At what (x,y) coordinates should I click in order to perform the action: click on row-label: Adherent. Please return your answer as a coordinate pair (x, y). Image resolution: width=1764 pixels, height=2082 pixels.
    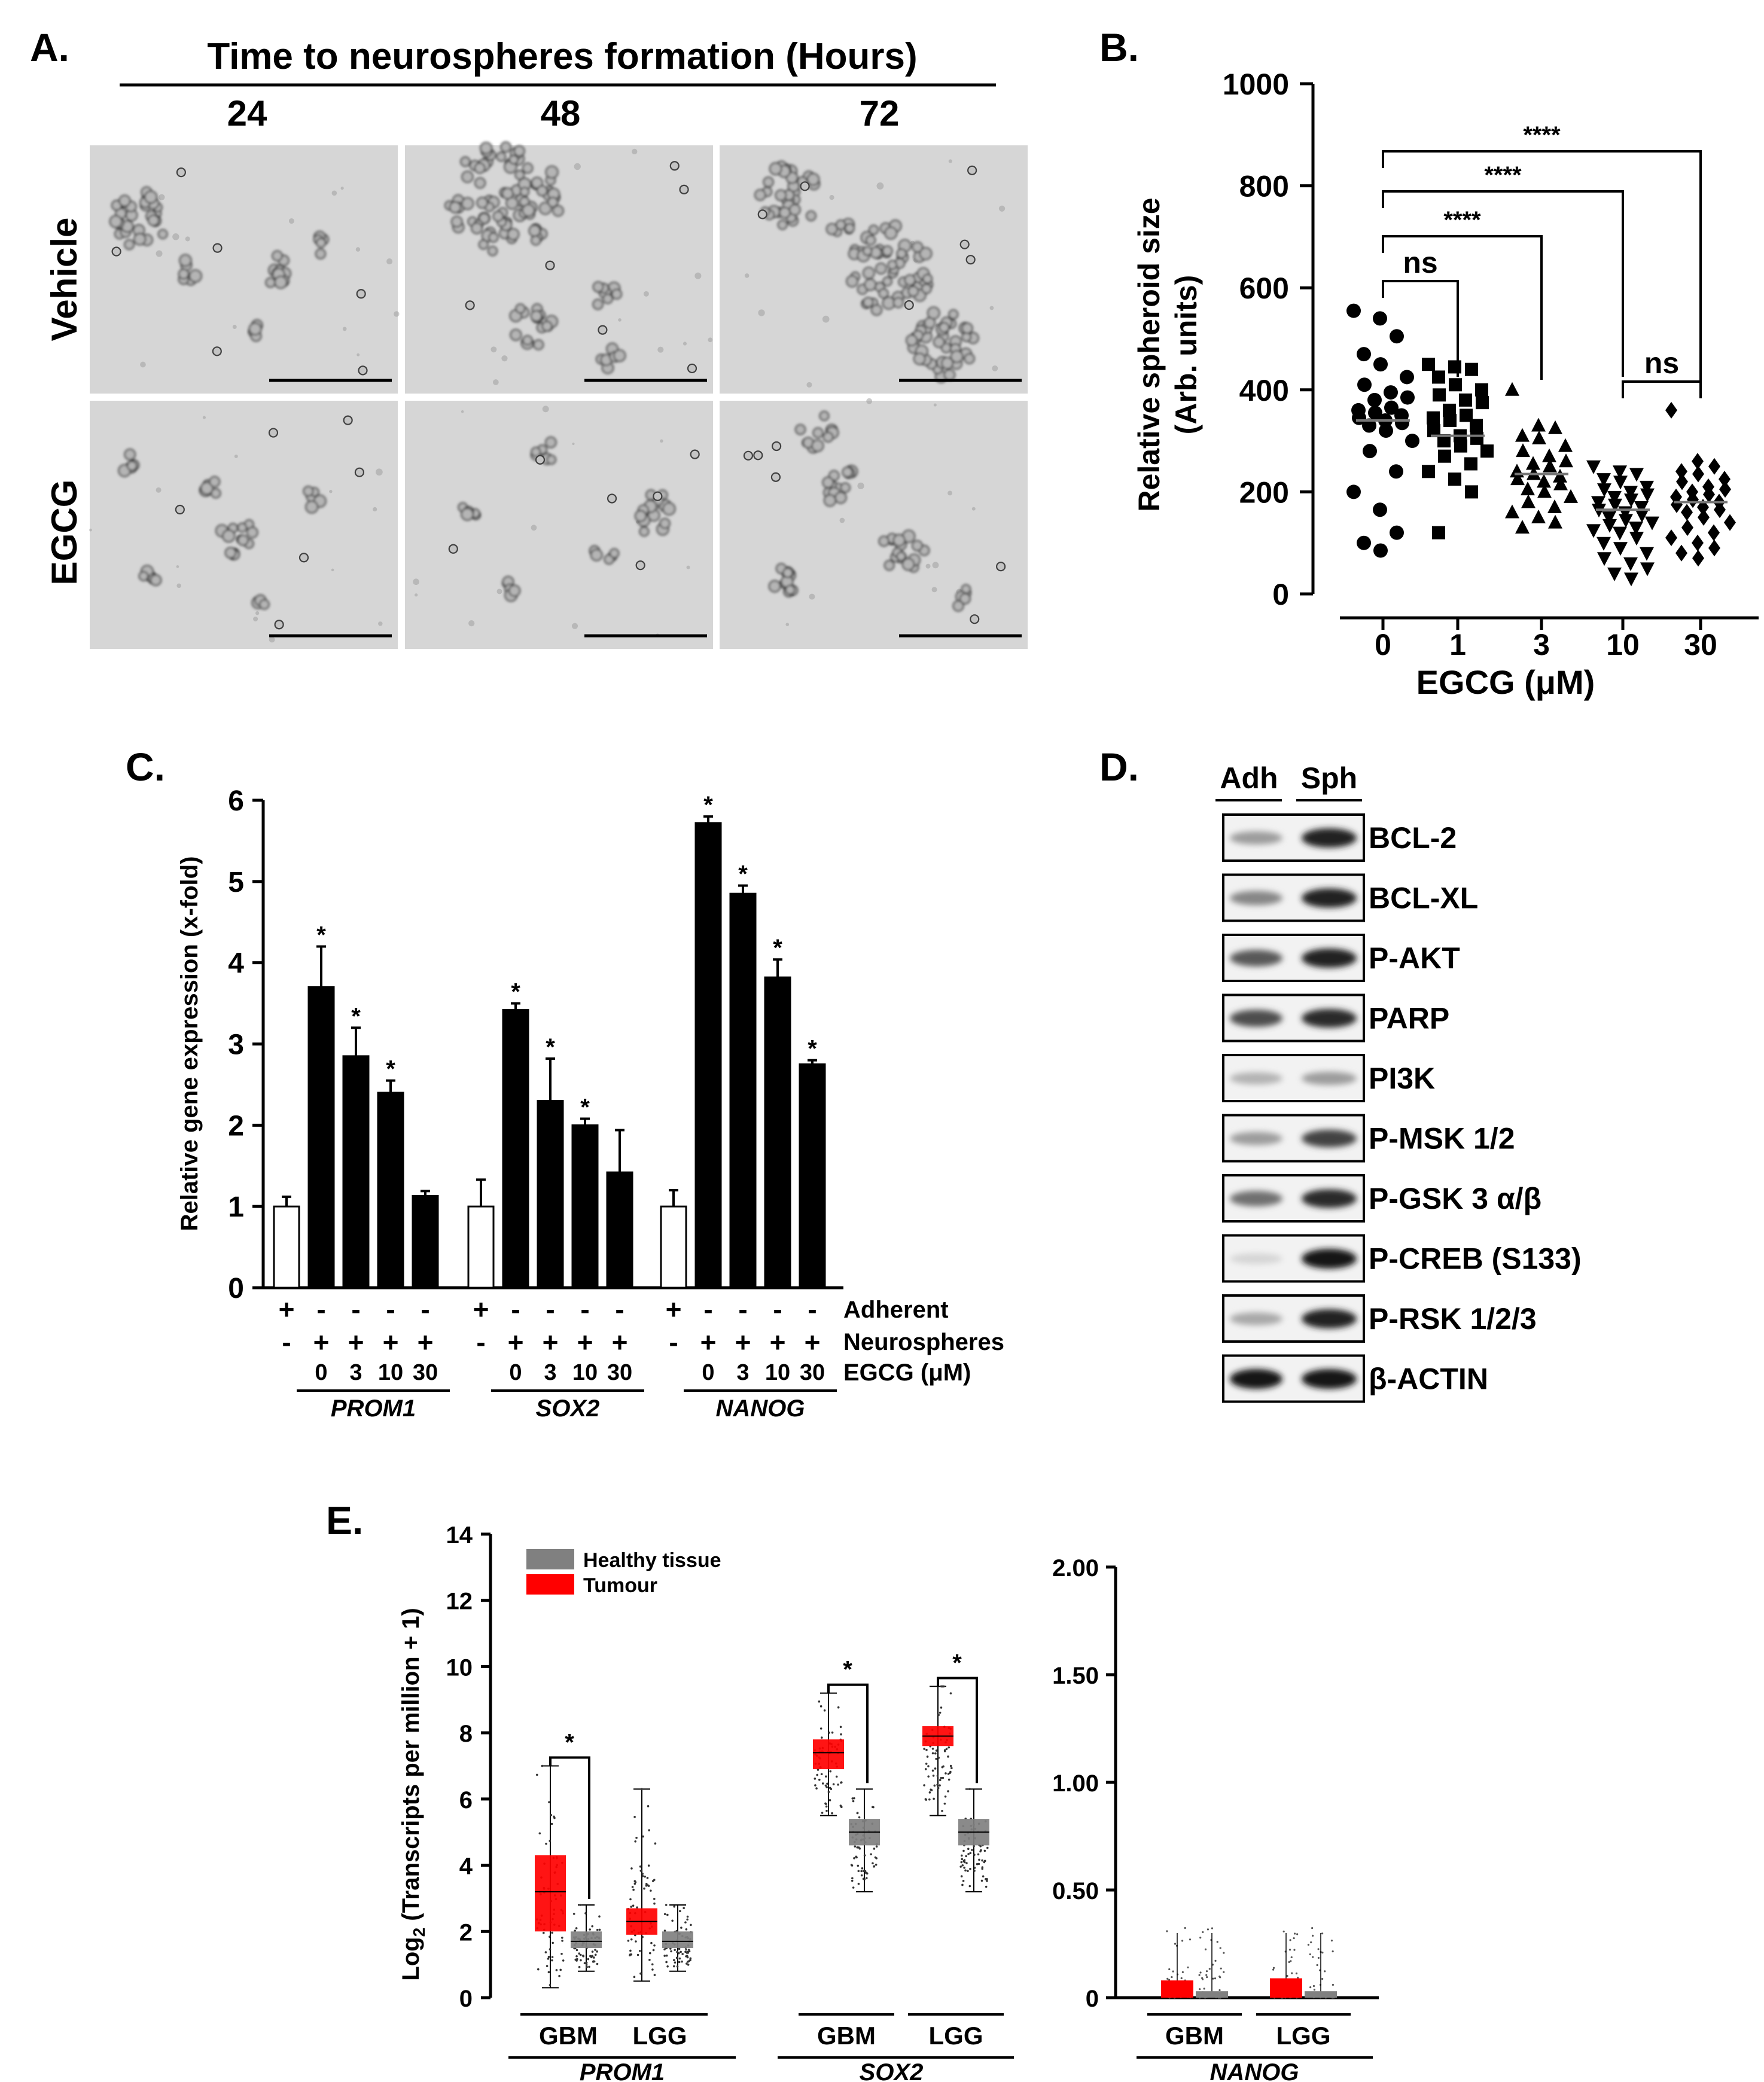
    Looking at the image, I should click on (896, 1310).